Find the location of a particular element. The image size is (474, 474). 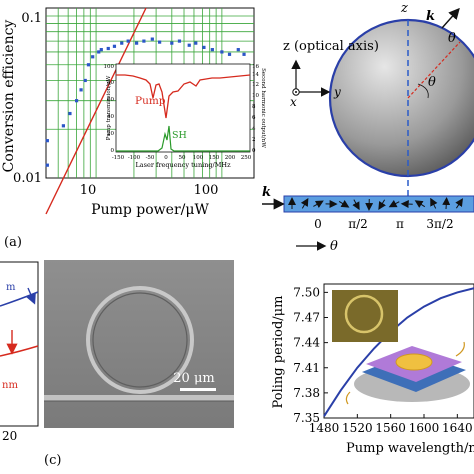

k-arrow is located at coordinates (450, 18).